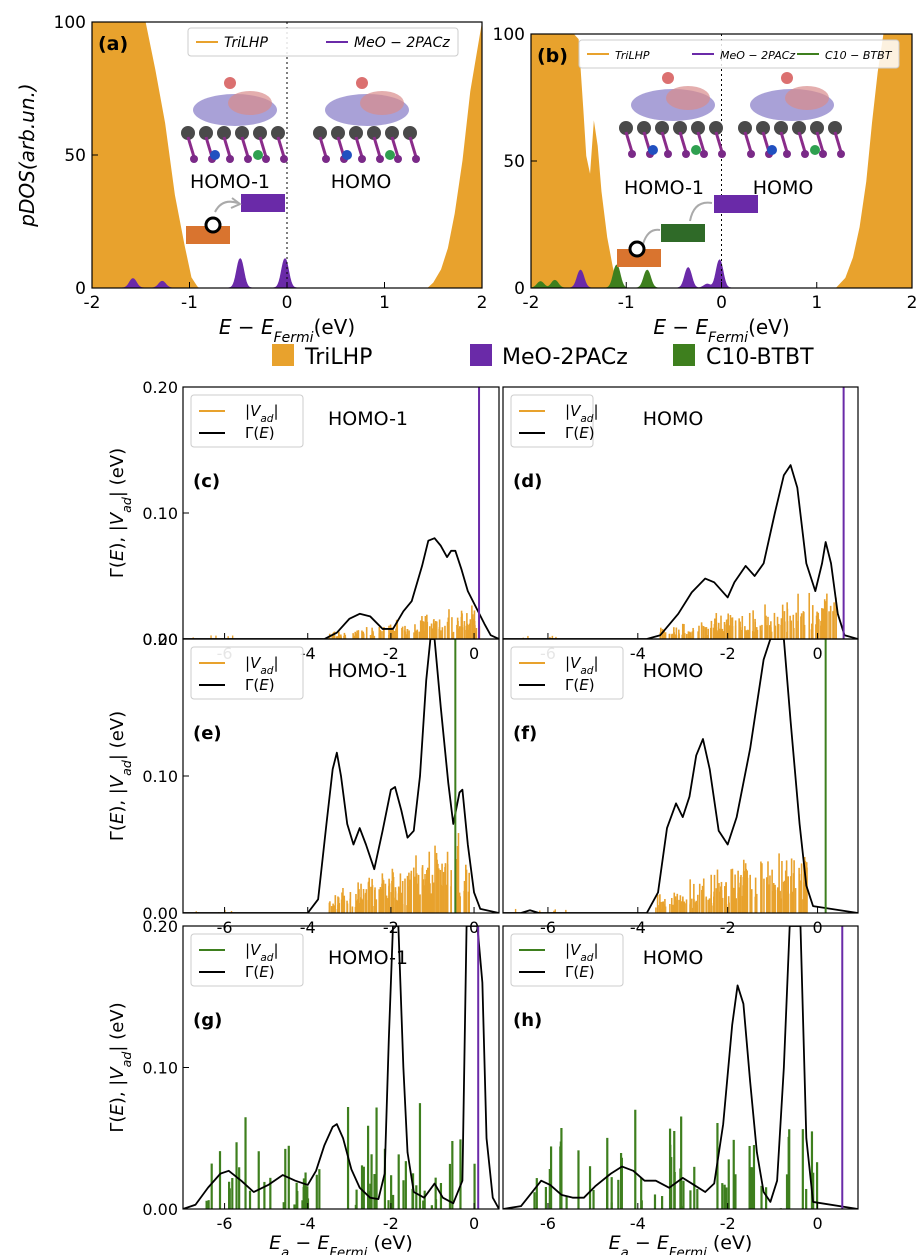 The width and height of the screenshot is (919, 1255). Describe the element at coordinates (639, 258) in the screenshot. I see `homo-1-level-box` at that location.